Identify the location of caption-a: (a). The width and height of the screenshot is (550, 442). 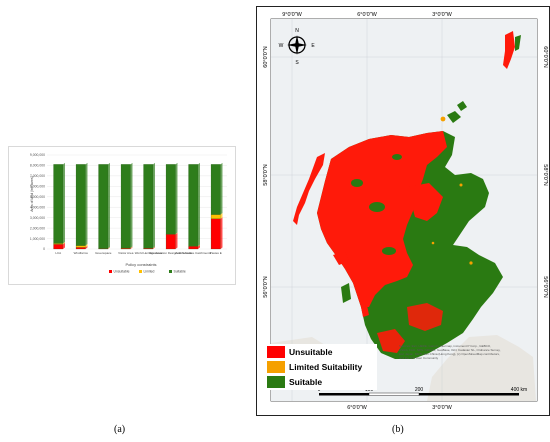
(120, 429).